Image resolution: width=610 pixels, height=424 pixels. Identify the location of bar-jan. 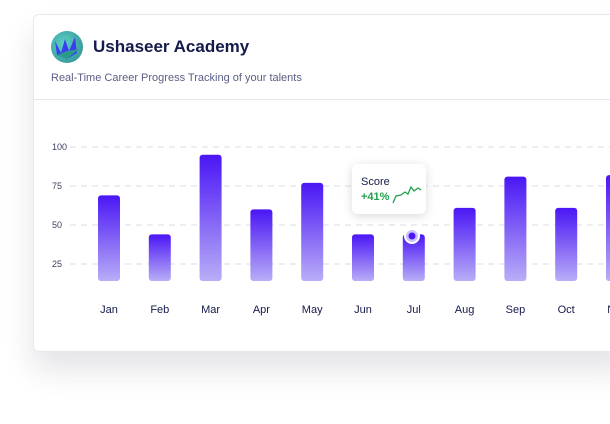
(109, 238).